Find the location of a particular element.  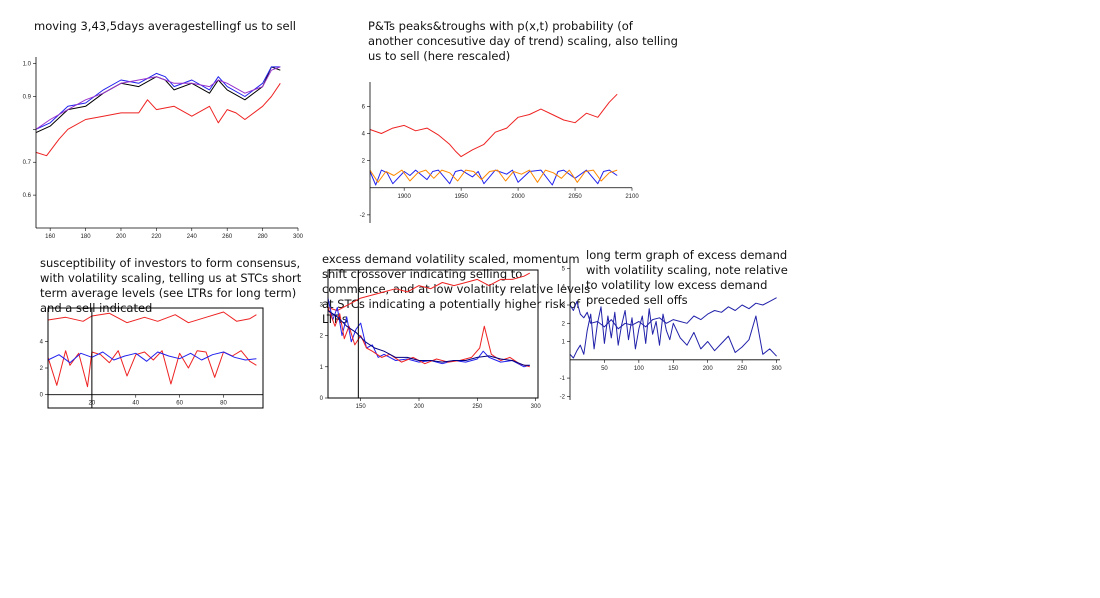

x-tick-label: 100 is located at coordinates (639, 369).